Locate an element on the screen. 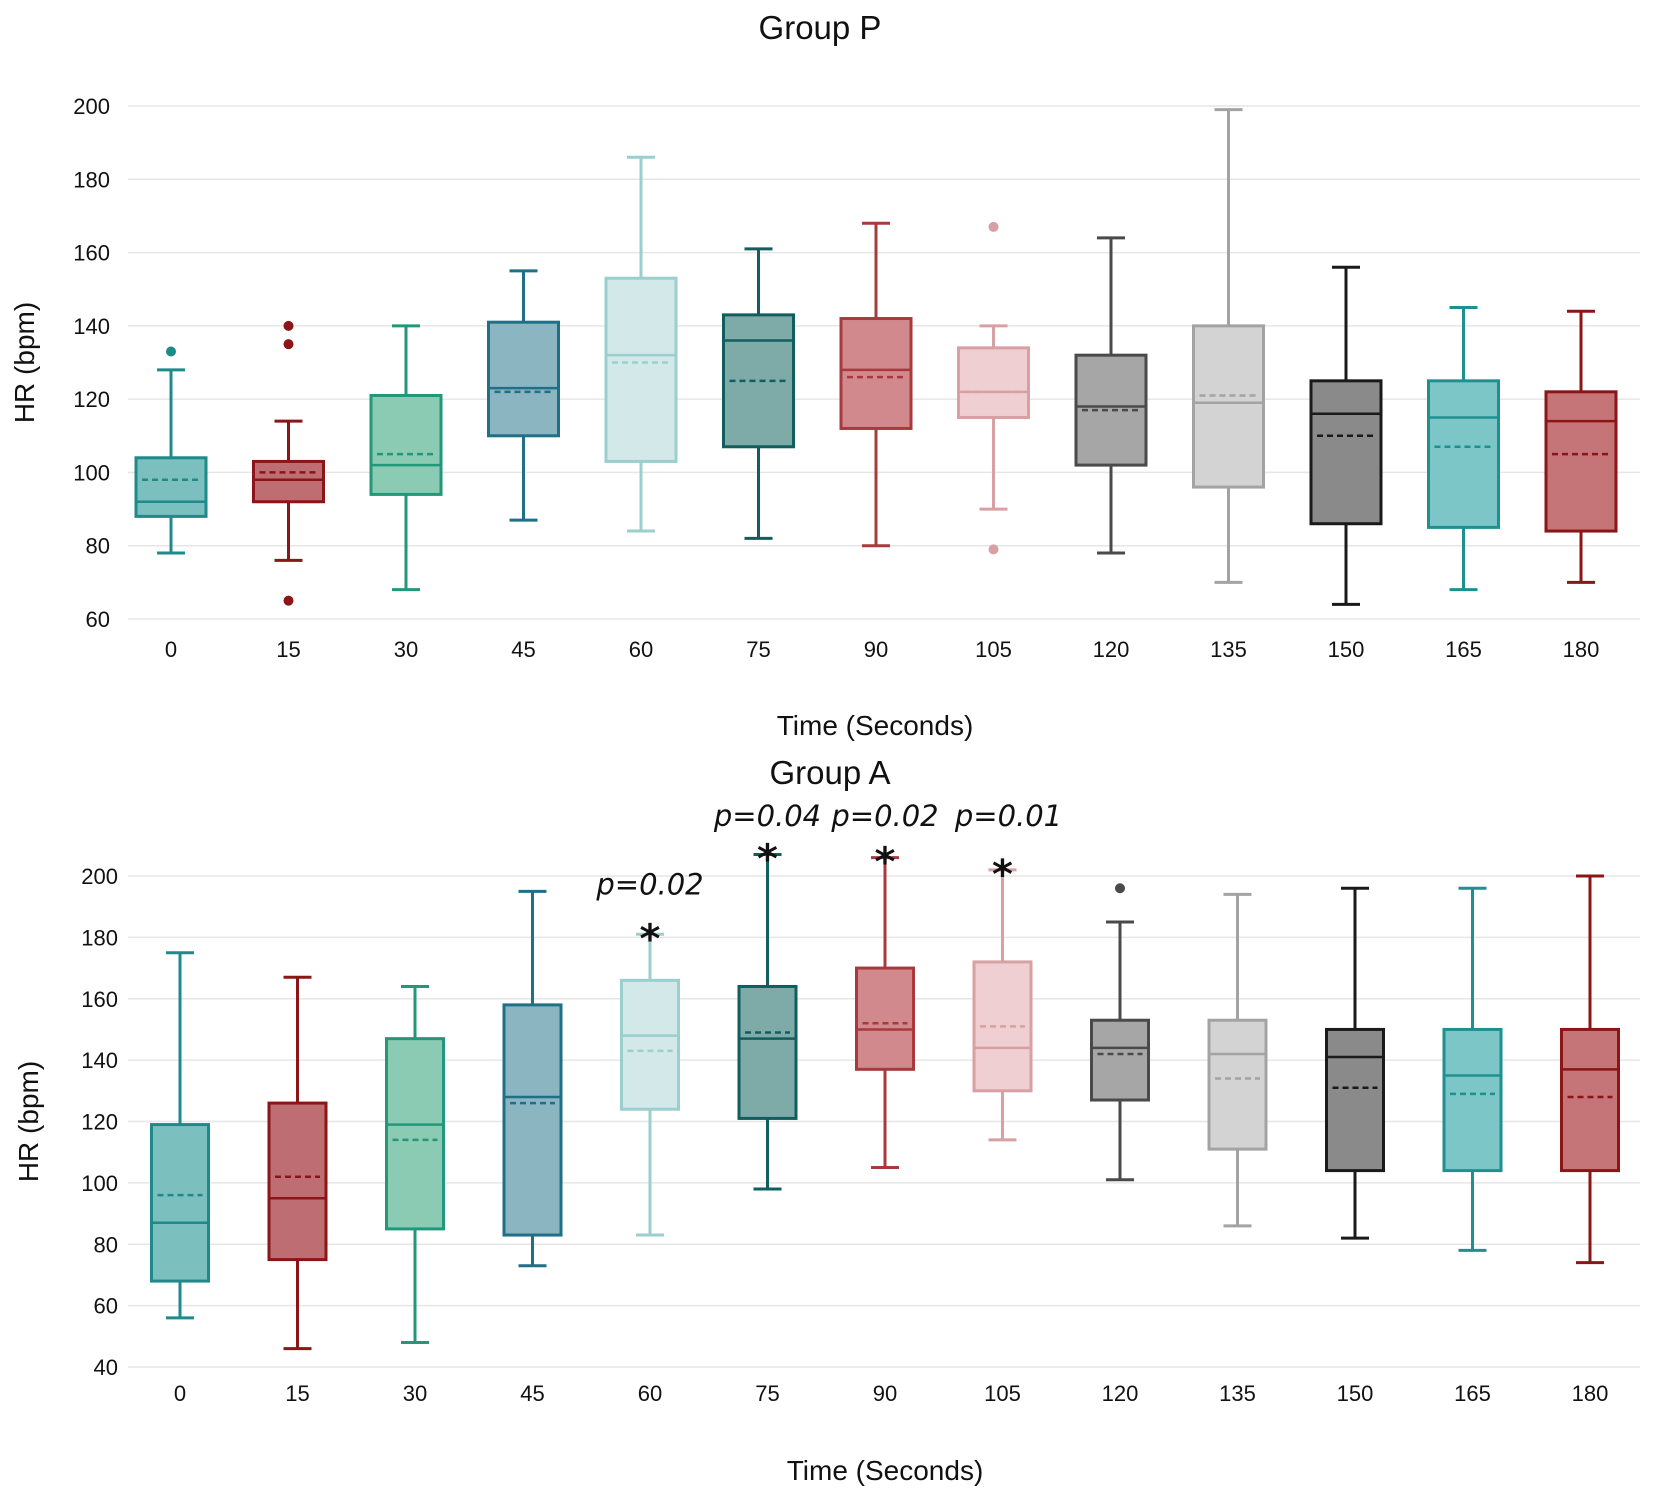 This screenshot has width=1654, height=1493. p-value-label: p=0.01 is located at coordinates (1008, 816).